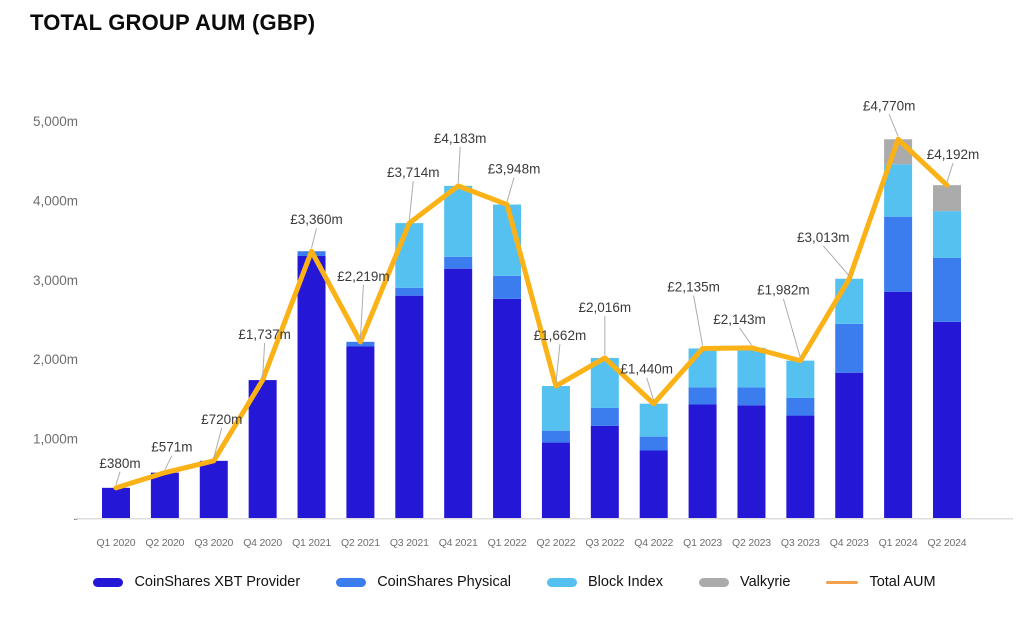  Describe the element at coordinates (460, 138) in the screenshot. I see `data-label: £4,183m` at that location.